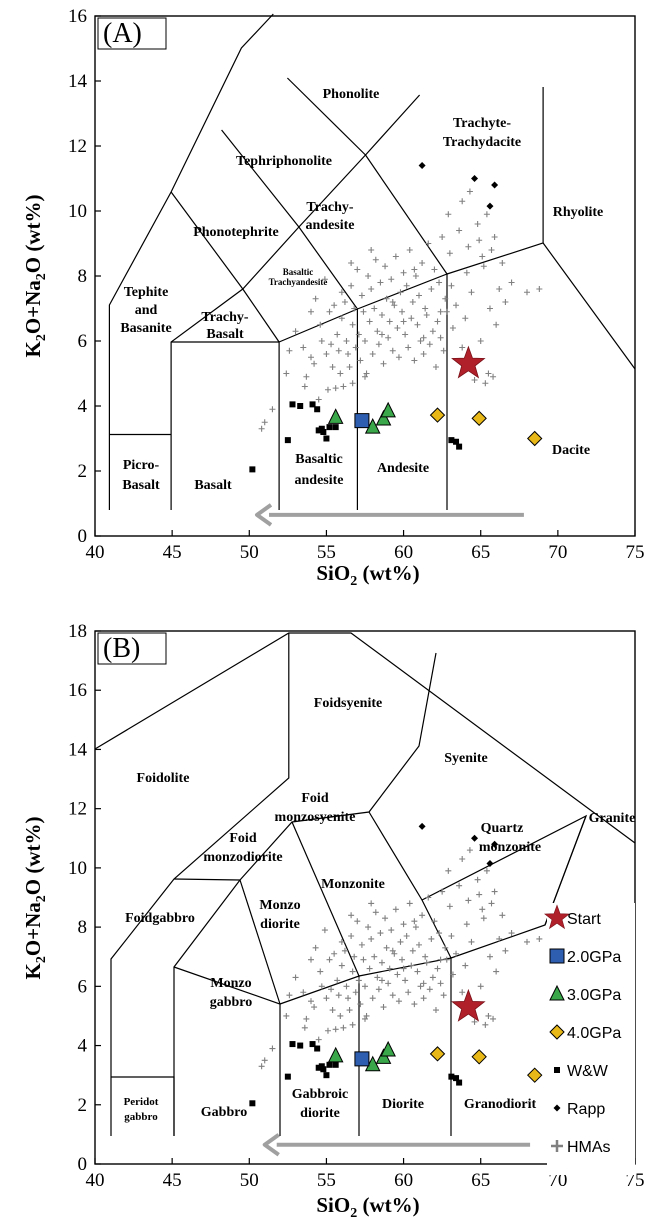 The image size is (662, 1219). Describe the element at coordinates (224, 1112) in the screenshot. I see `field-label: Gabbro` at that location.